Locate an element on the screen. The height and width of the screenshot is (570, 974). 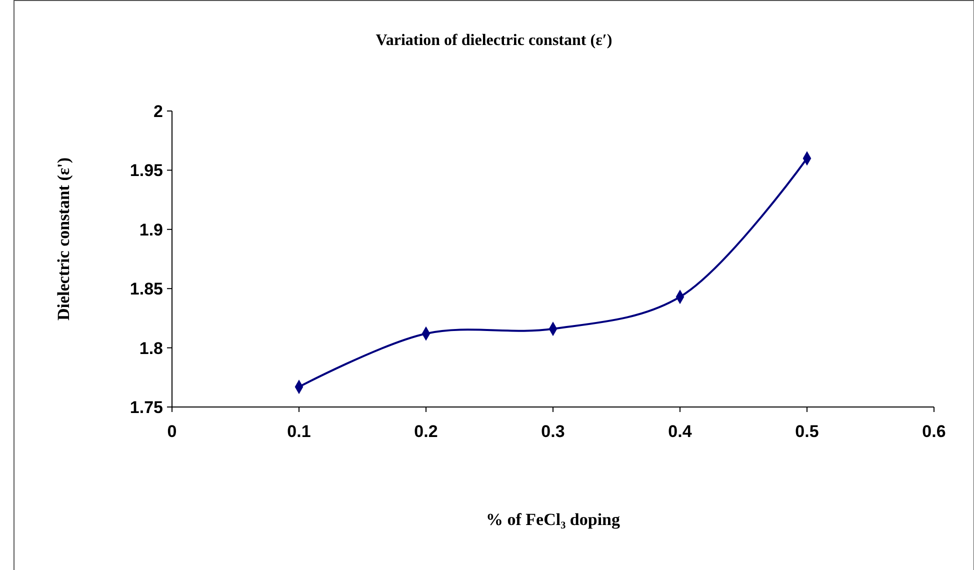
y-tick-label: 1.9 is located at coordinates (151, 230).